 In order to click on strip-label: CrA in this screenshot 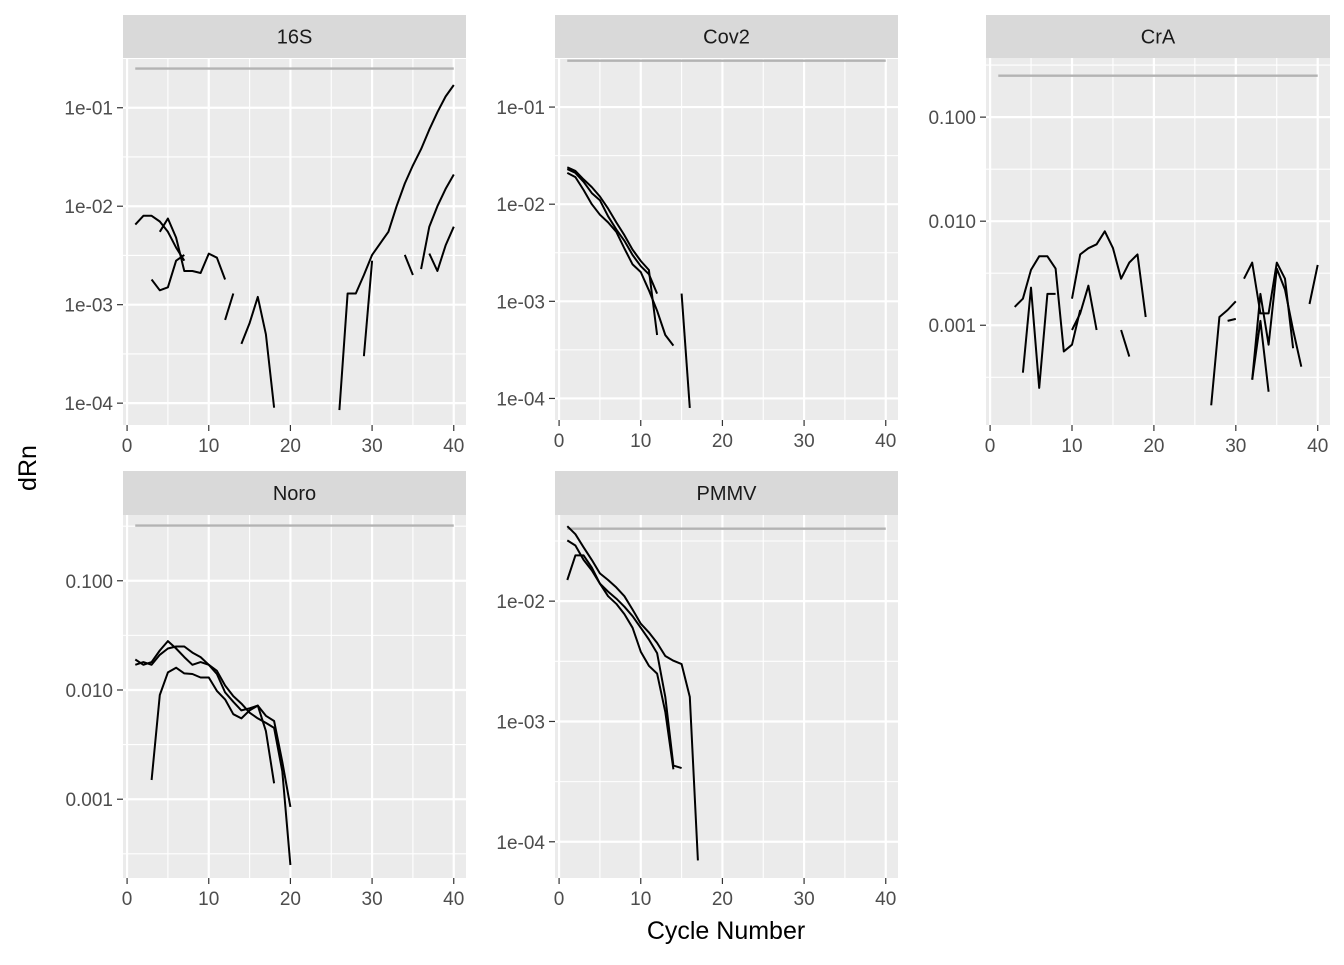, I will do `click(1158, 38)`.